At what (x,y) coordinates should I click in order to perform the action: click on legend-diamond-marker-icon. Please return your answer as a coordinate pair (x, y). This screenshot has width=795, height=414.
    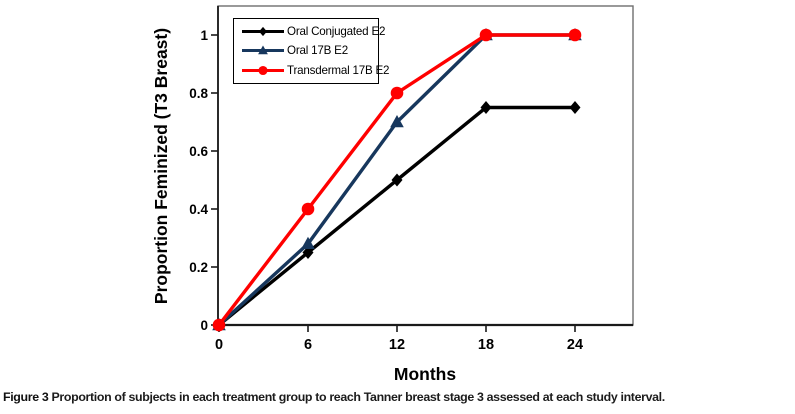
    Looking at the image, I should click on (263, 31).